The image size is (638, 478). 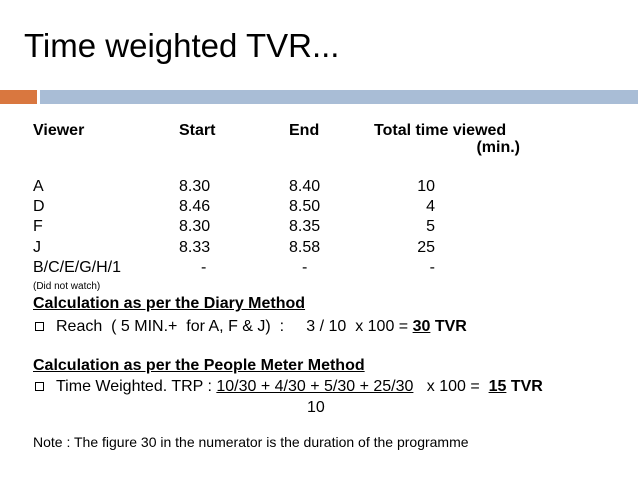 I want to click on divider-accent-orange, so click(x=18, y=97).